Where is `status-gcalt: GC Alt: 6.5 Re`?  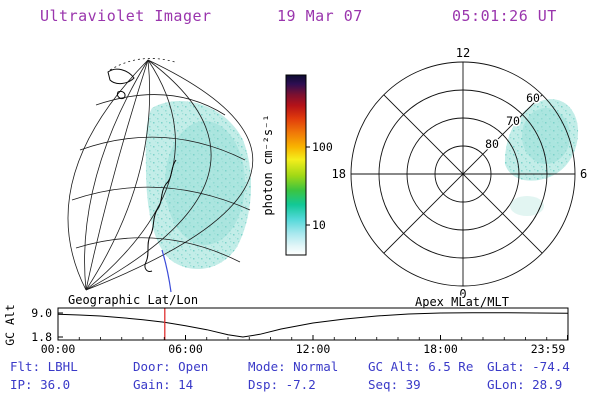
status-gcalt: GC Alt: 6.5 Re is located at coordinates (421, 366).